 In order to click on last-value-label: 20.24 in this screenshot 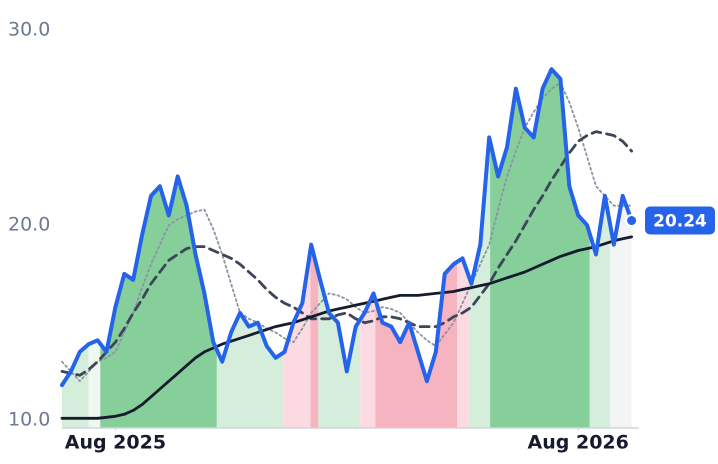, I will do `click(680, 222)`.